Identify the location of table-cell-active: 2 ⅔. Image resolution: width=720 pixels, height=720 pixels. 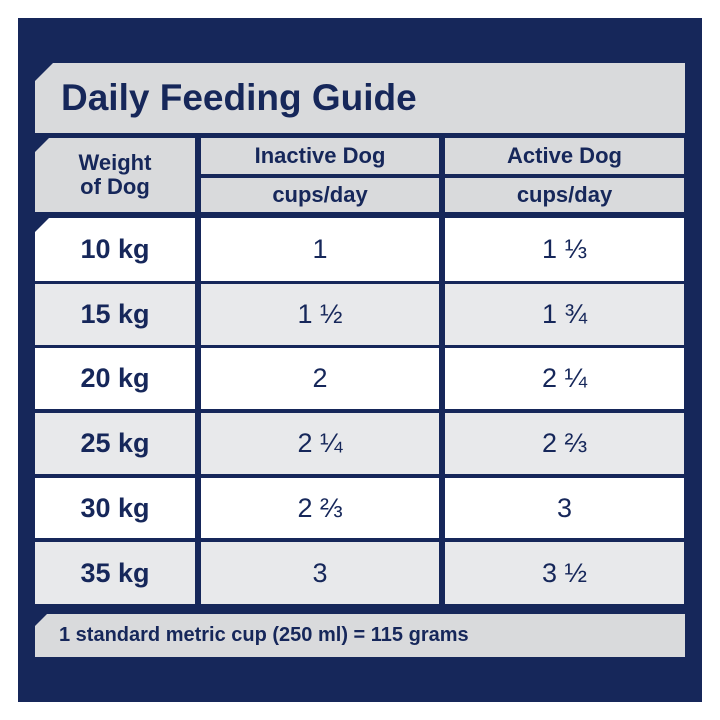
(564, 443).